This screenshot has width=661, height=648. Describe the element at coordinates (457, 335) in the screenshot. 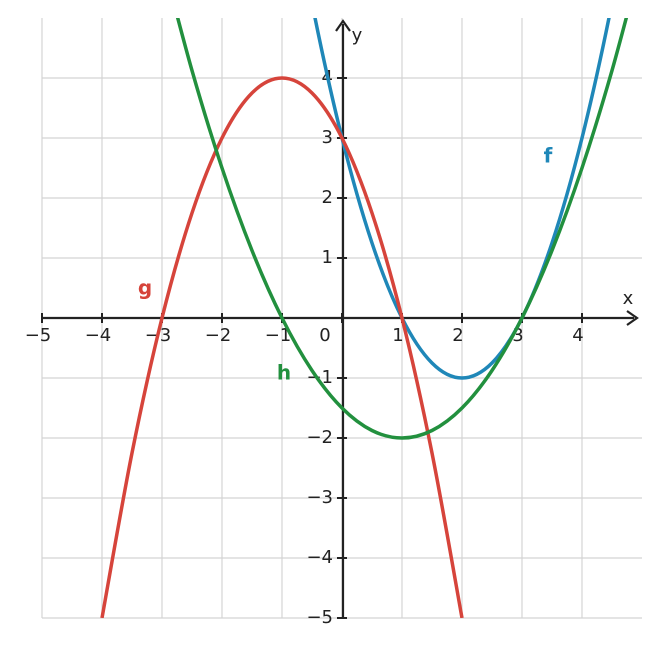

I see `x-tick-label: 2` at that location.